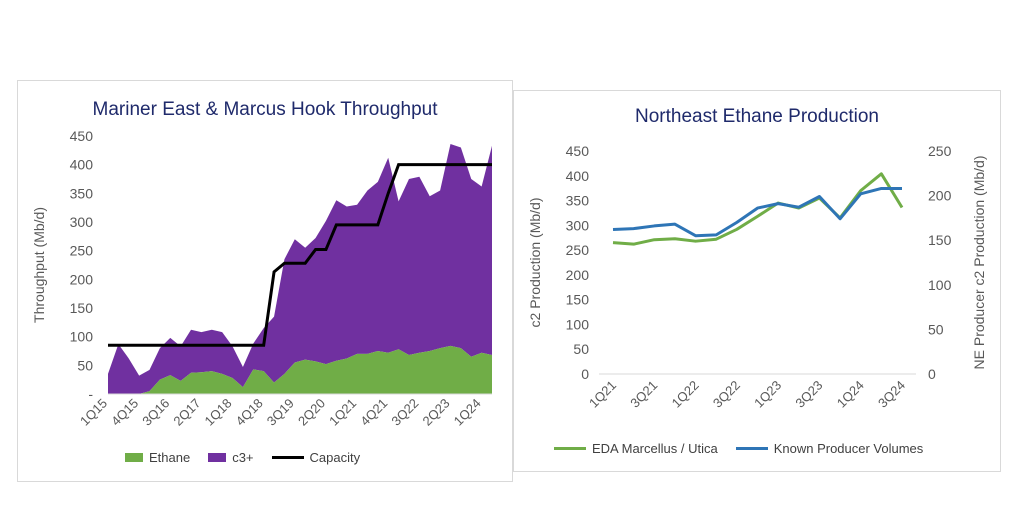  I want to click on y2-tick-label: 100, so click(940, 285).